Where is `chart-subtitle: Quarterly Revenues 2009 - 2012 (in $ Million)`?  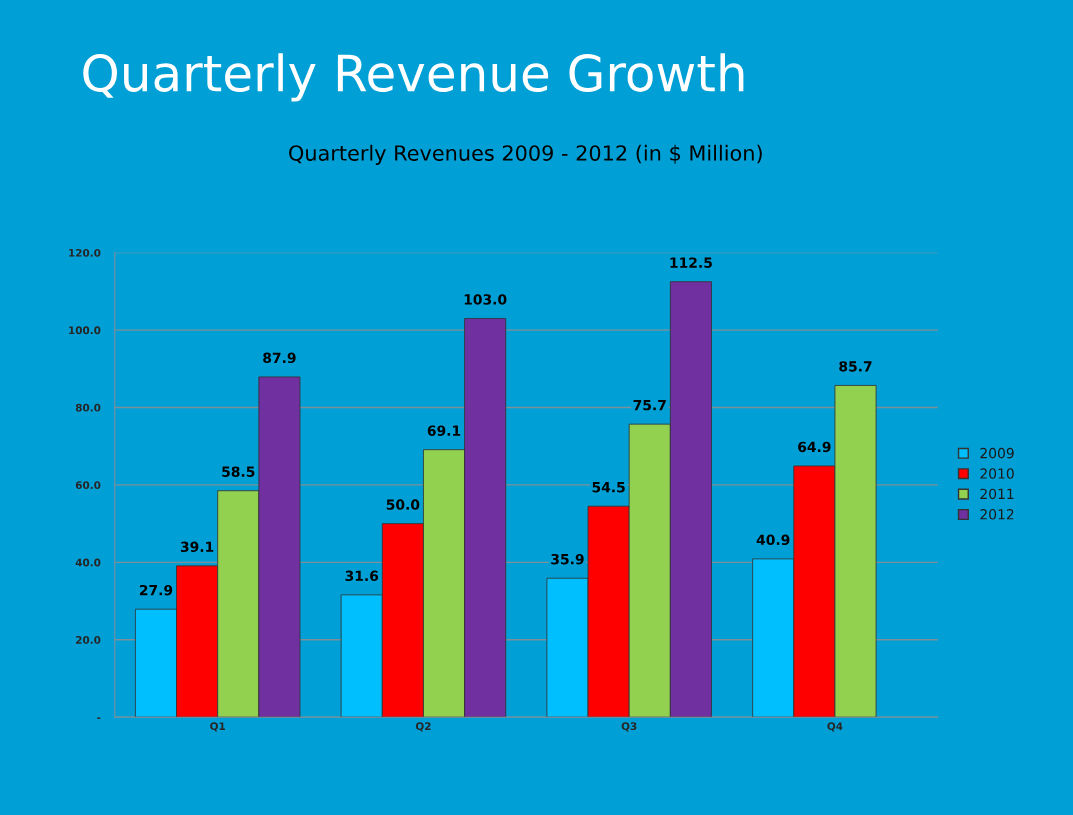 chart-subtitle: Quarterly Revenues 2009 - 2012 (in $ Million) is located at coordinates (525, 154).